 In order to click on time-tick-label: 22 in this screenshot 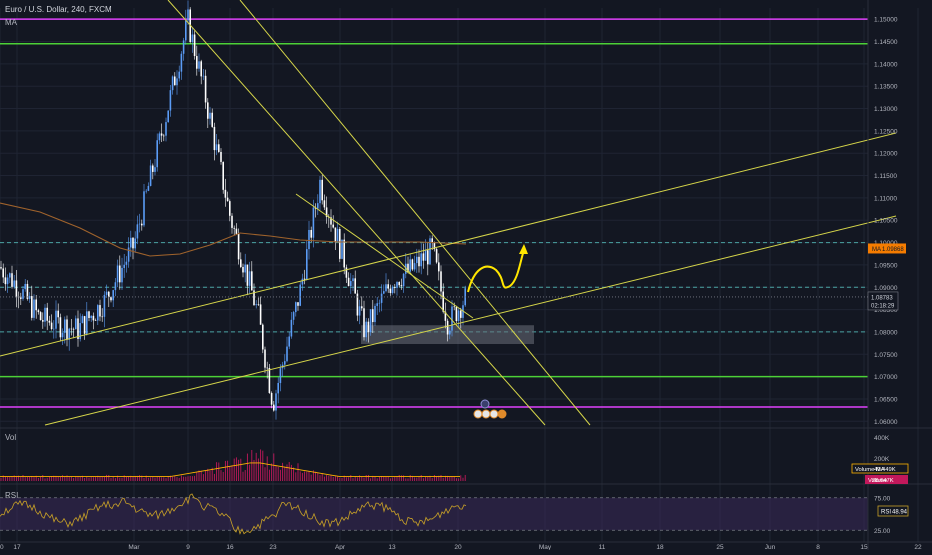, I will do `click(918, 547)`.